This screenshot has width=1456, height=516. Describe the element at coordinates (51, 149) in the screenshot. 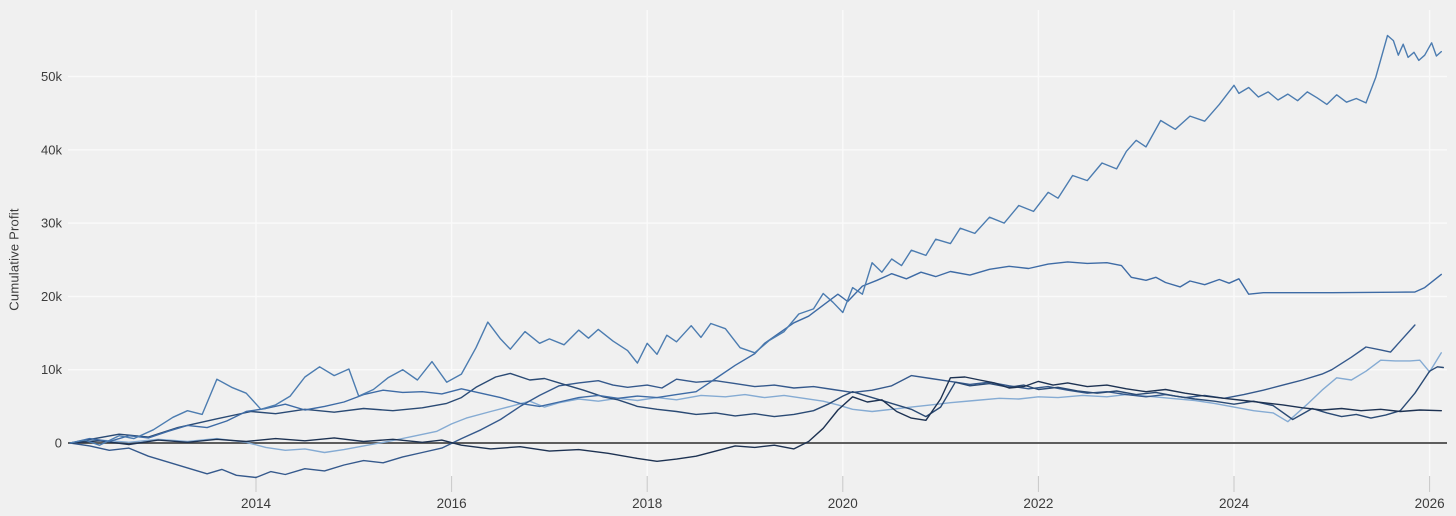

I see `y-tick-label: 40k` at that location.